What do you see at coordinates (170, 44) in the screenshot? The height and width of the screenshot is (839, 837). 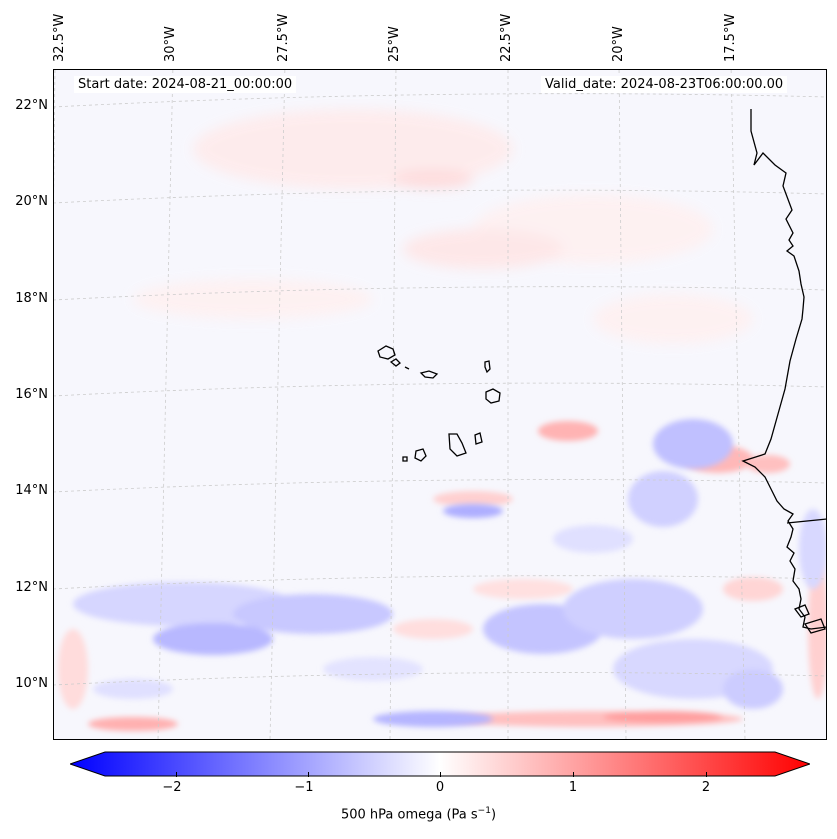 I see `lon-label-30w: 30°W` at bounding box center [170, 44].